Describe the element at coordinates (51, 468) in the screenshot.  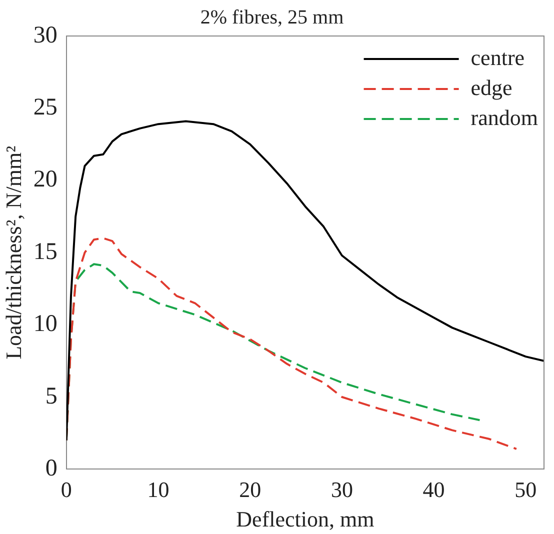
I see `y-tick-label: 0` at that location.